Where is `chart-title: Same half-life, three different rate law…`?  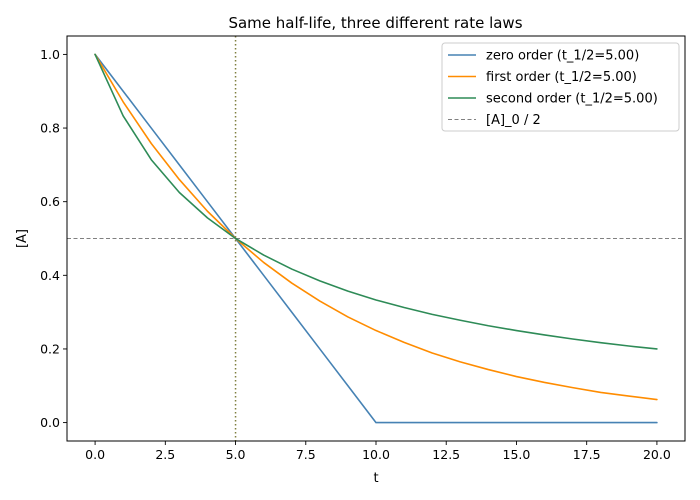
chart-title: Same half-life, three different rate law… is located at coordinates (375, 23).